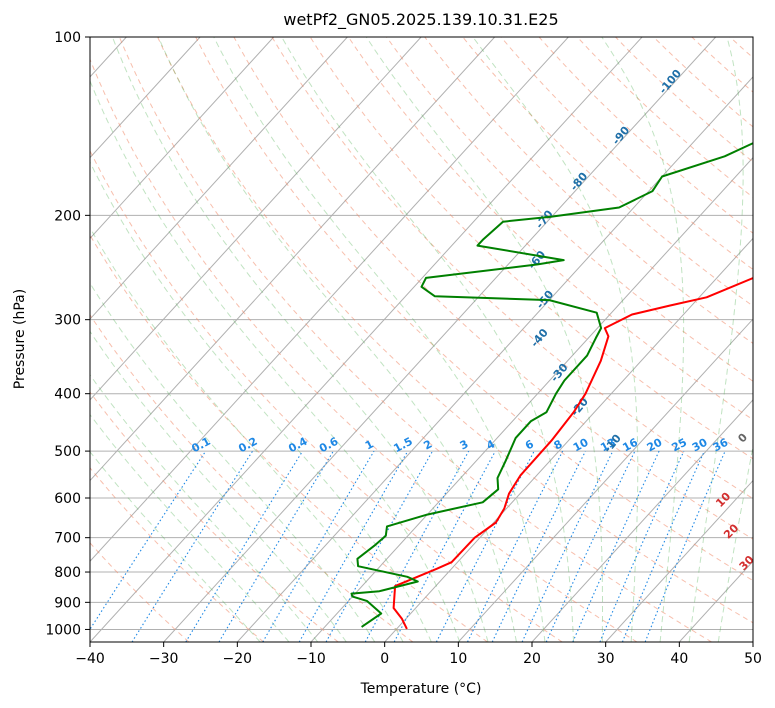 The image size is (775, 708). Describe the element at coordinates (20, 339) in the screenshot. I see `y-axis-label: Pressure (hPa)` at that location.